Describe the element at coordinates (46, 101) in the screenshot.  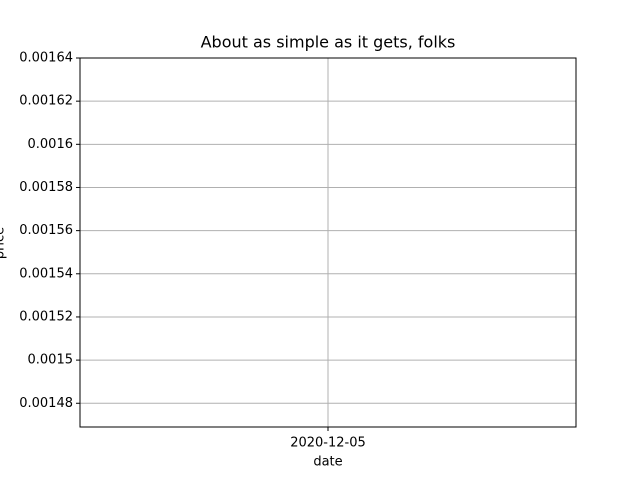
I see `y-tick-label: 0.00162` at that location.